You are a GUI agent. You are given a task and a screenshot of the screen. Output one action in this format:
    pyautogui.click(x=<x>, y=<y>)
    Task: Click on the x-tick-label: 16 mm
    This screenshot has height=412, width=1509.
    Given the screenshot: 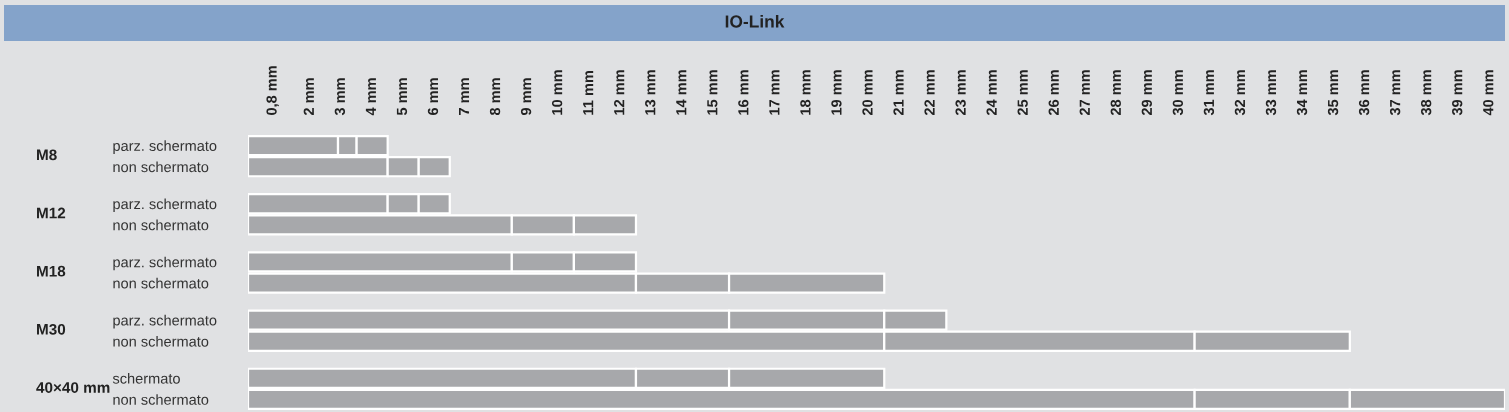 What is the action you would take?
    pyautogui.click(x=743, y=92)
    